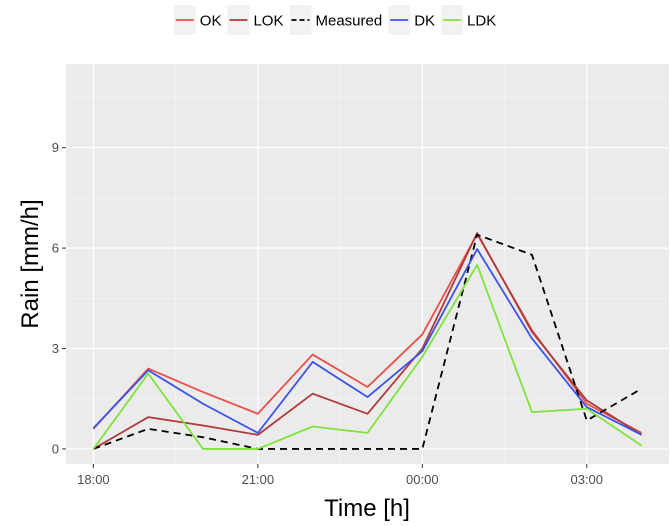  I want to click on legend-item-lok: LOK, so click(255, 20).